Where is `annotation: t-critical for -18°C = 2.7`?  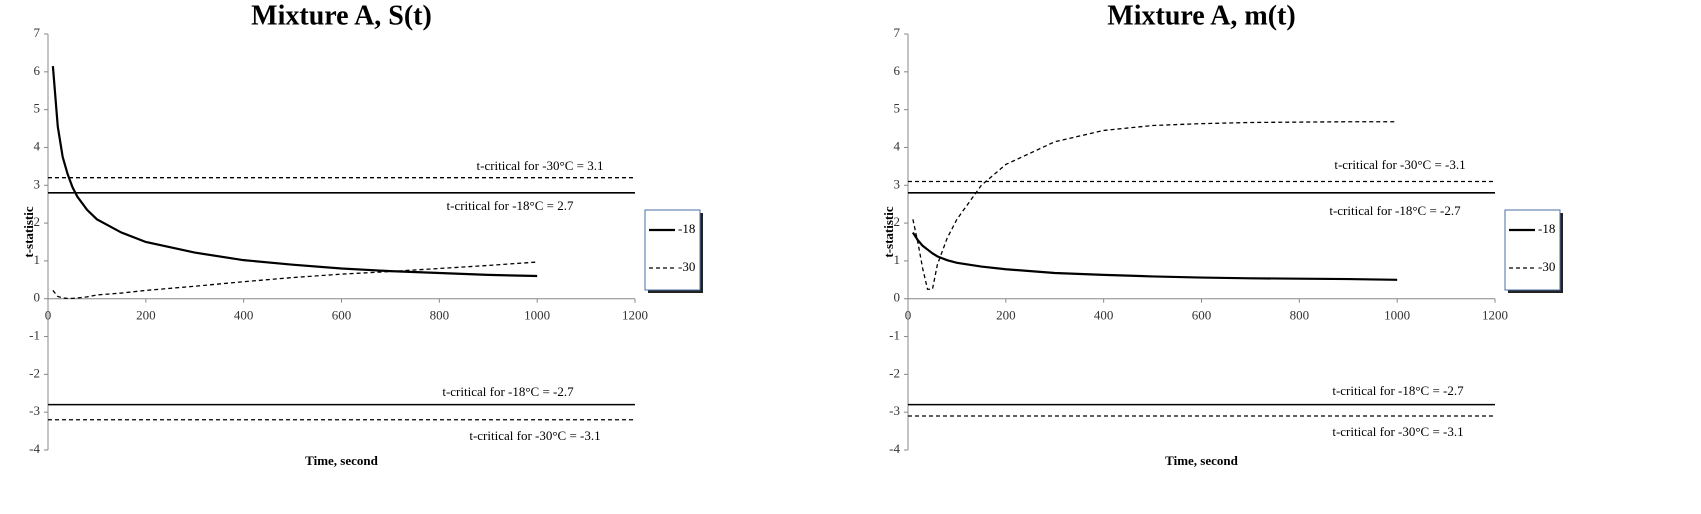 annotation: t-critical for -18°C = 2.7 is located at coordinates (510, 205).